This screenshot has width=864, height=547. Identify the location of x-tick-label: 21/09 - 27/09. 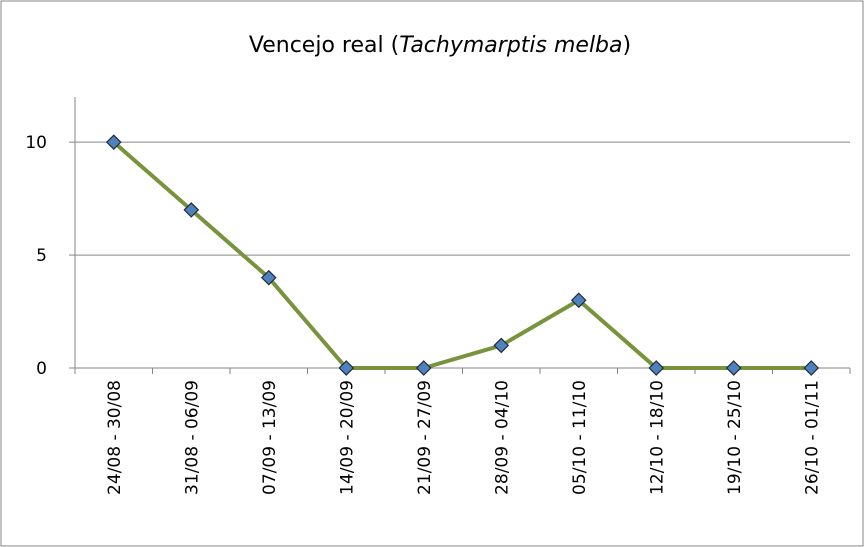
(425, 437).